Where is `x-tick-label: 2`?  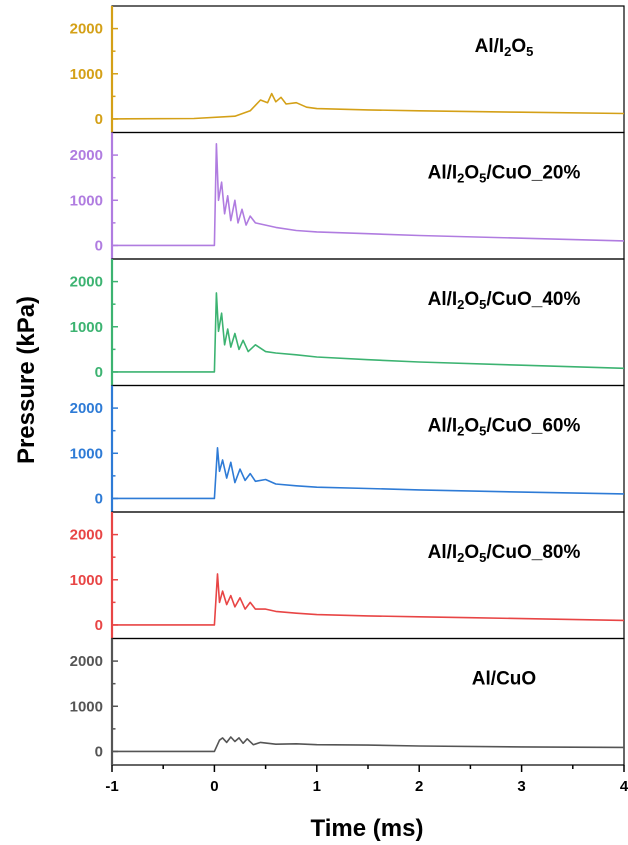 x-tick-label: 2 is located at coordinates (419, 786).